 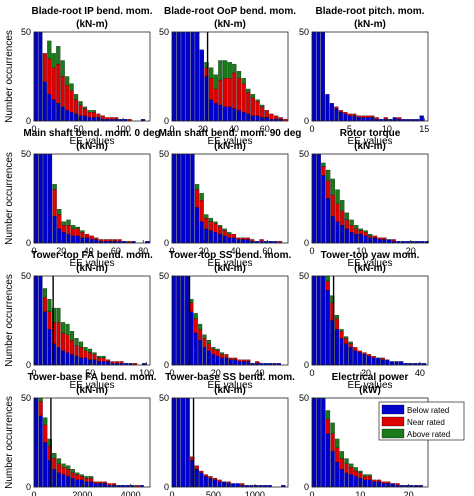 What do you see at coordinates (234, 129) in the screenshot?
I see `x-tick-label: 40` at bounding box center [234, 129].